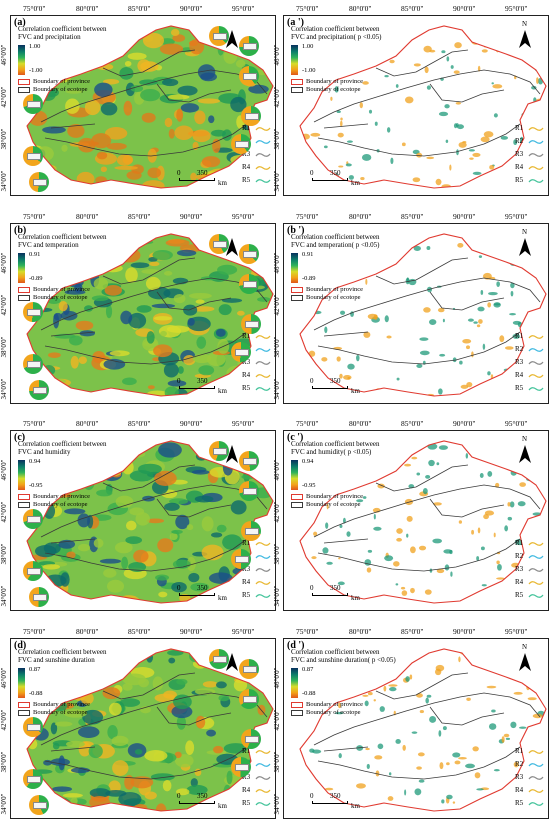  Describe the element at coordinates (295, 437) in the screenshot. I see `panel-label: (c ')` at that location.